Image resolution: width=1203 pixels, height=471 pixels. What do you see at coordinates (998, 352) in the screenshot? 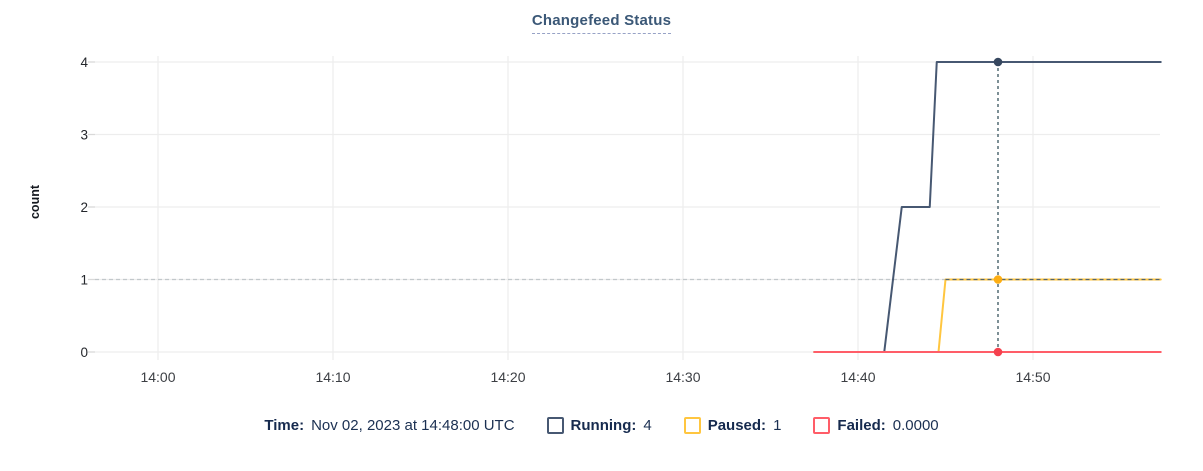
I see `hover-dot-failed` at bounding box center [998, 352].